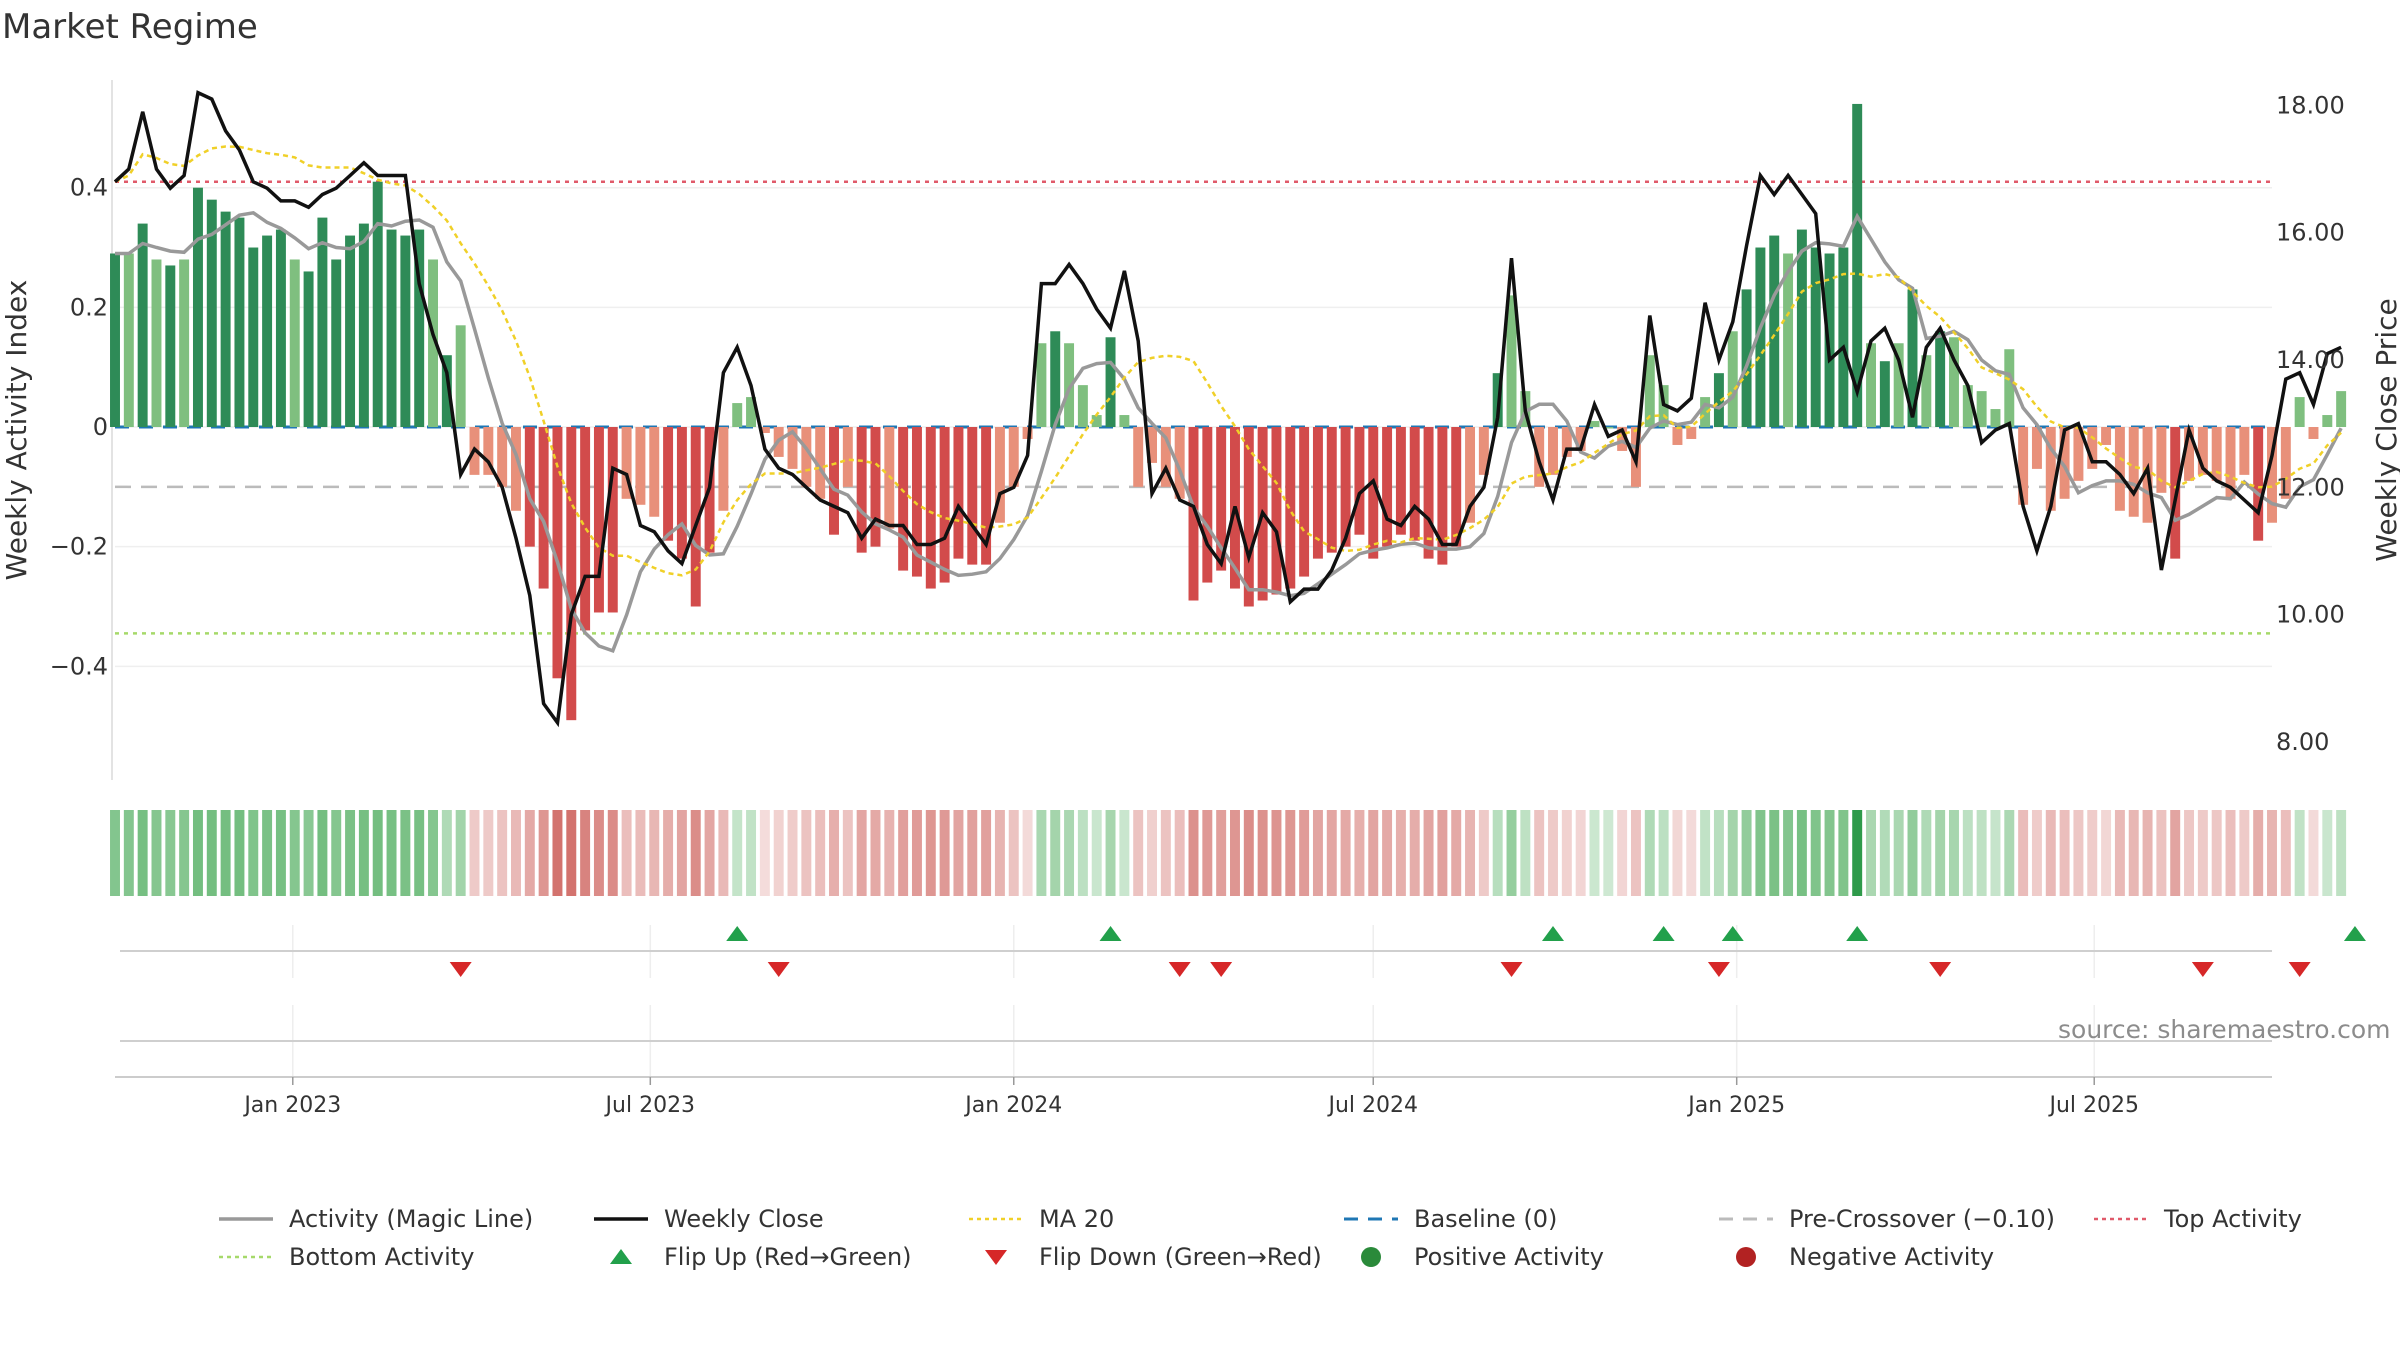  Describe the element at coordinates (1077, 1219) in the screenshot. I see `legend-label: MA 20` at that location.